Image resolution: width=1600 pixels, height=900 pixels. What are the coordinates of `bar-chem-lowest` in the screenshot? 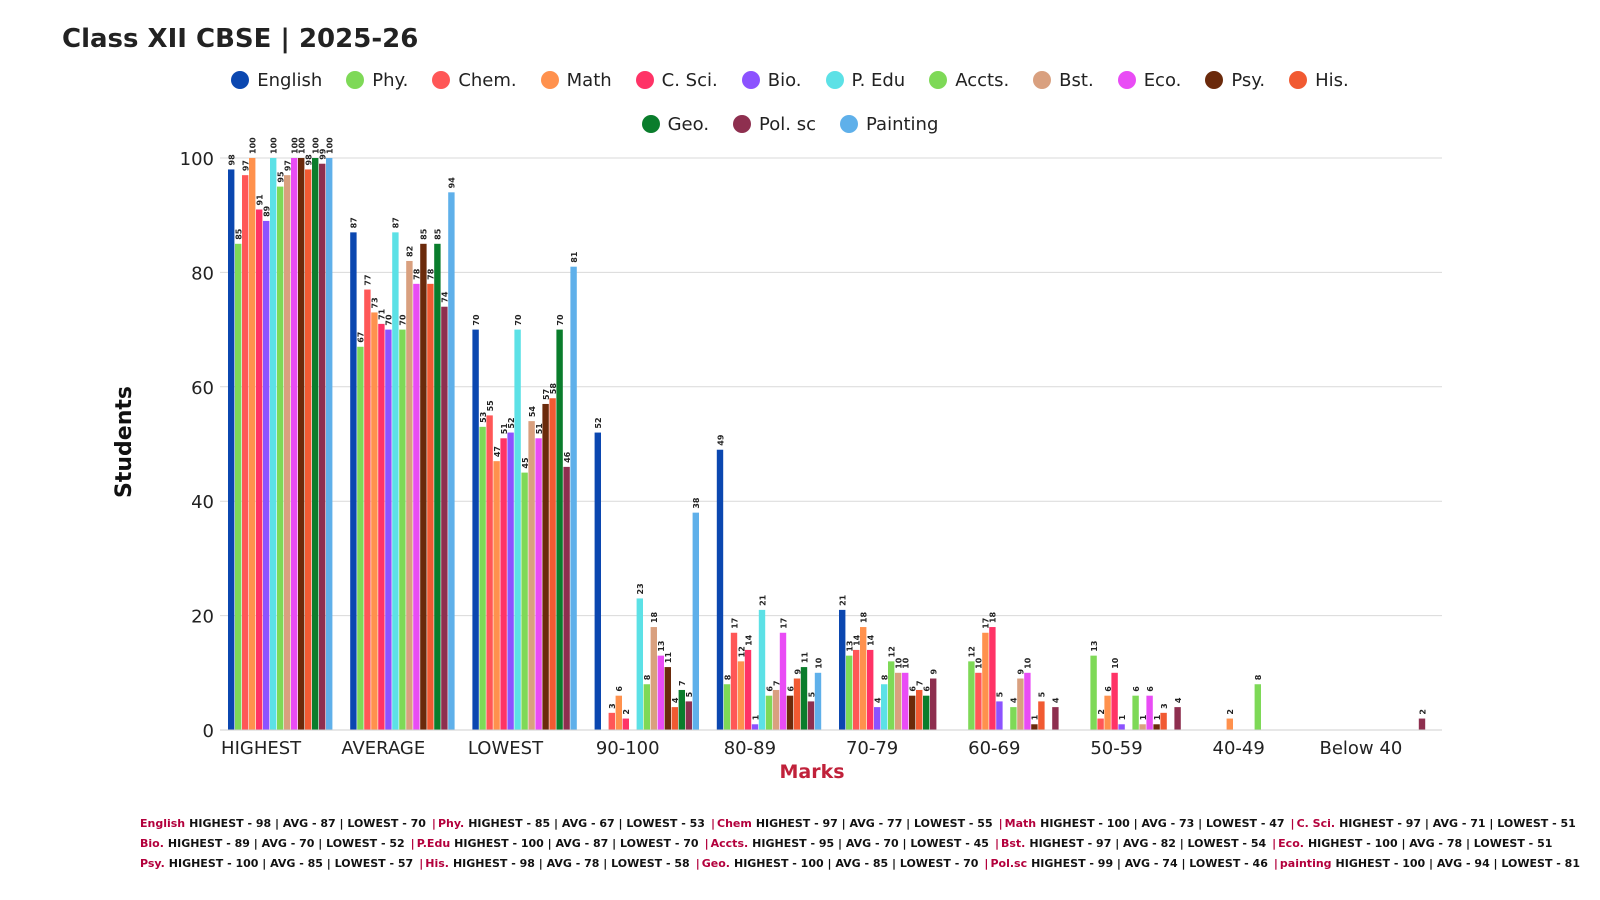 It's located at (489, 572).